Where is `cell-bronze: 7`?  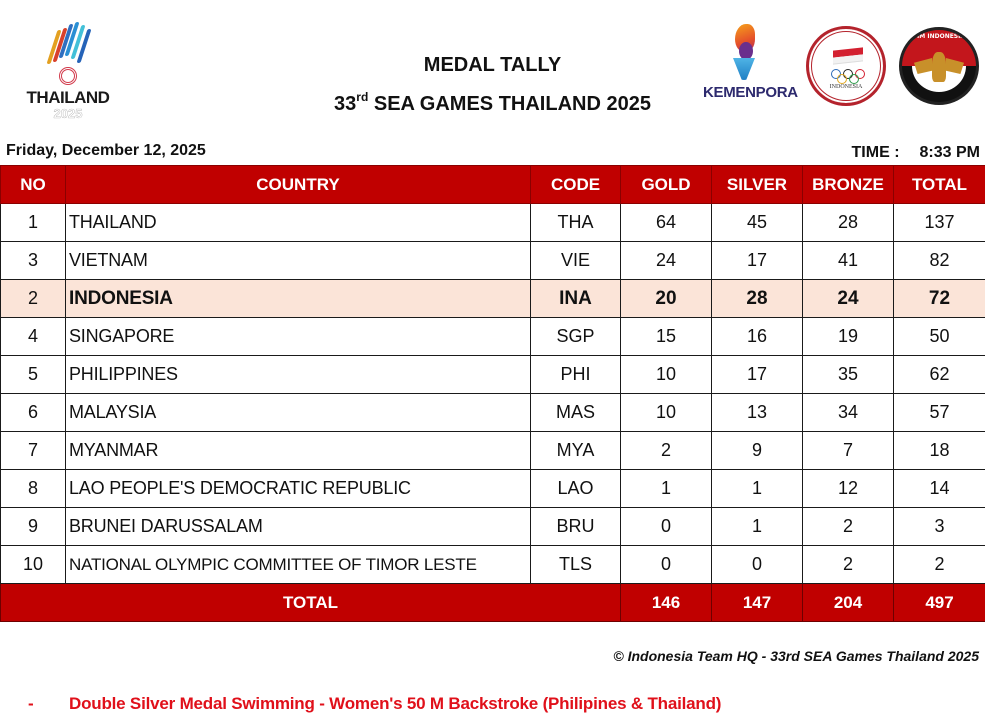 cell-bronze: 7 is located at coordinates (848, 450).